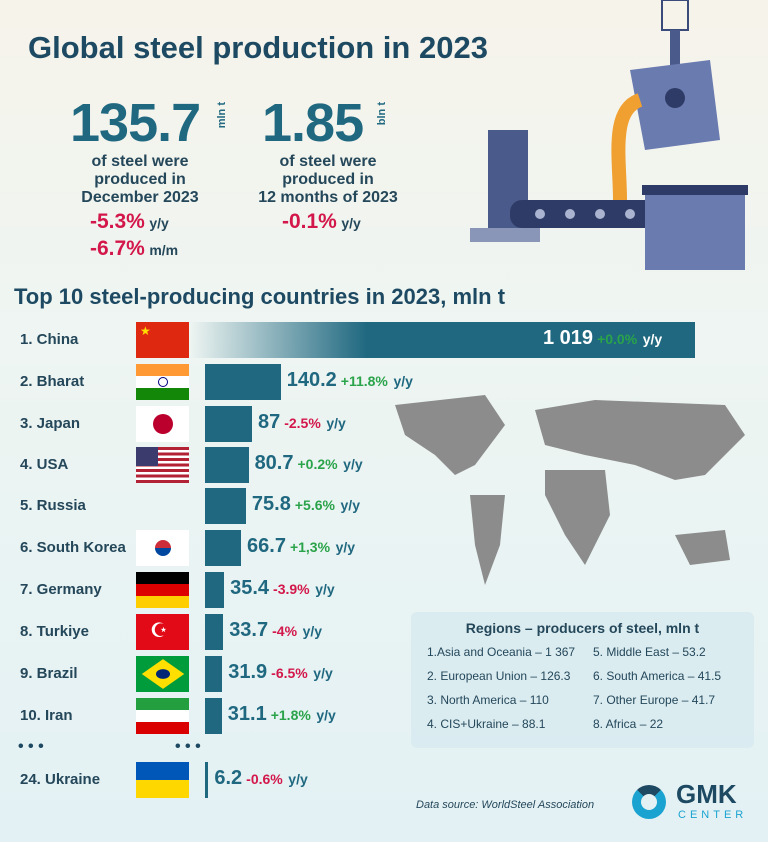 This screenshot has width=768, height=842. I want to click on yearly-stat: 1.85 bln t, so click(329, 123).